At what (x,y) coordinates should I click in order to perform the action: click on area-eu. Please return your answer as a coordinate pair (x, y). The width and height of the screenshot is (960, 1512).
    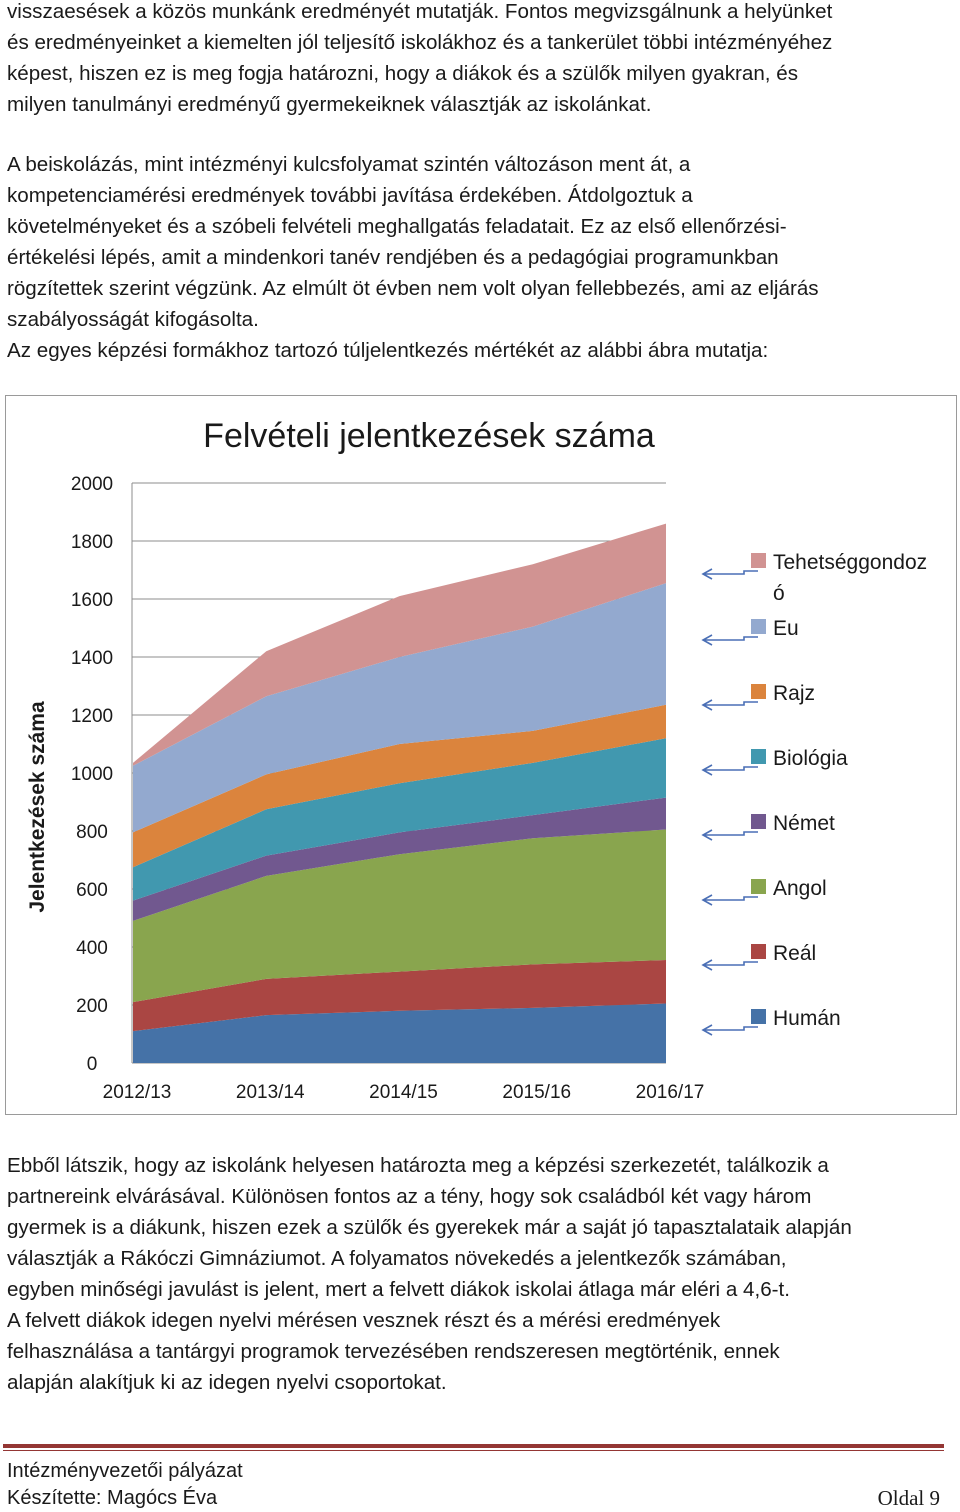
    Looking at the image, I should click on (399, 708).